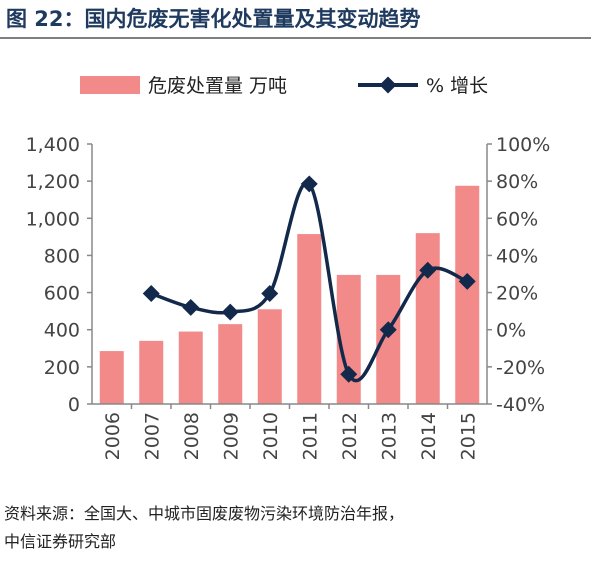 The width and height of the screenshot is (591, 567). I want to click on x-tick-label: 2008, so click(192, 436).